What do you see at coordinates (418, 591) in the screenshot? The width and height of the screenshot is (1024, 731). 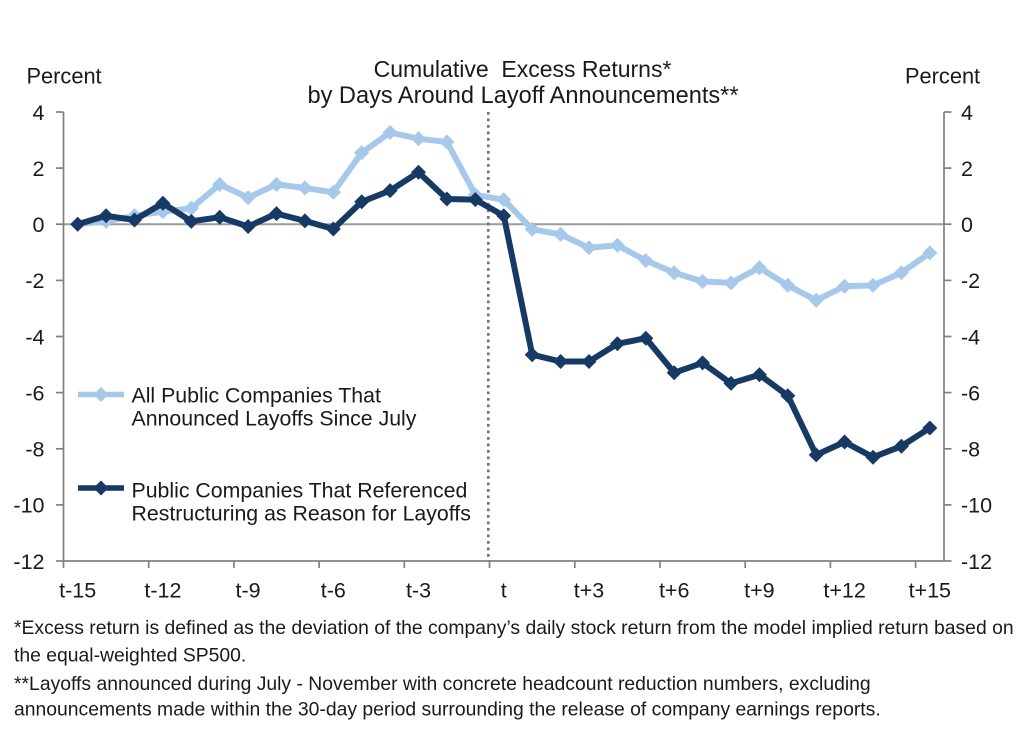 I see `svg-text: t-3` at bounding box center [418, 591].